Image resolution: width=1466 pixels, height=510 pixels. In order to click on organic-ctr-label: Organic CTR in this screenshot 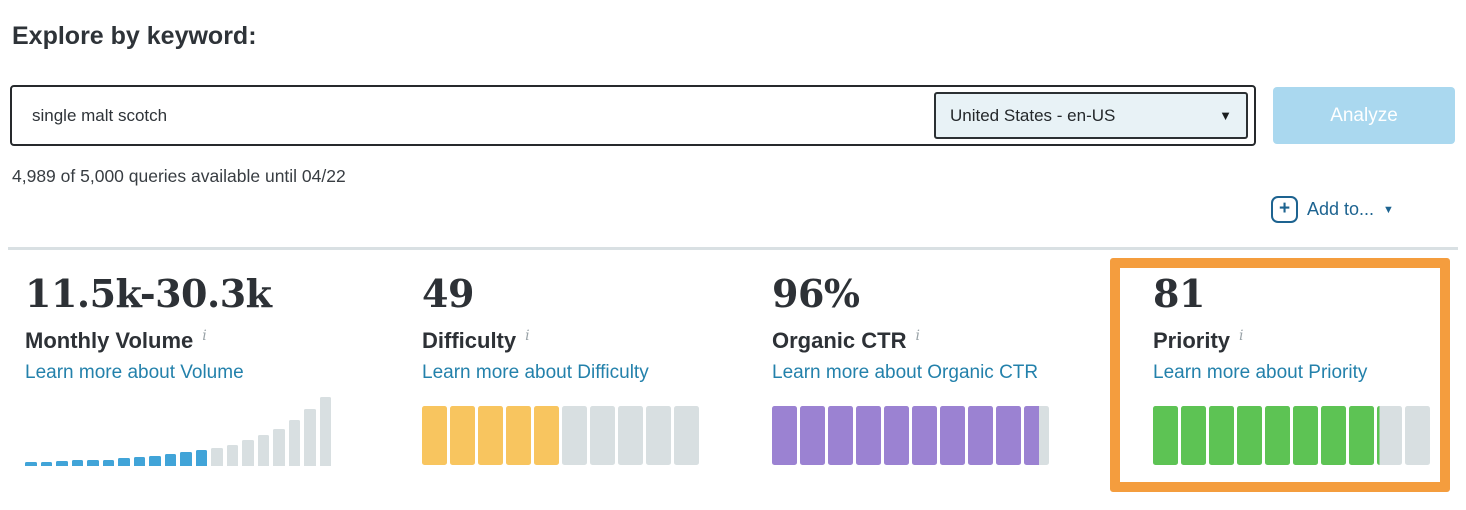, I will do `click(839, 340)`.